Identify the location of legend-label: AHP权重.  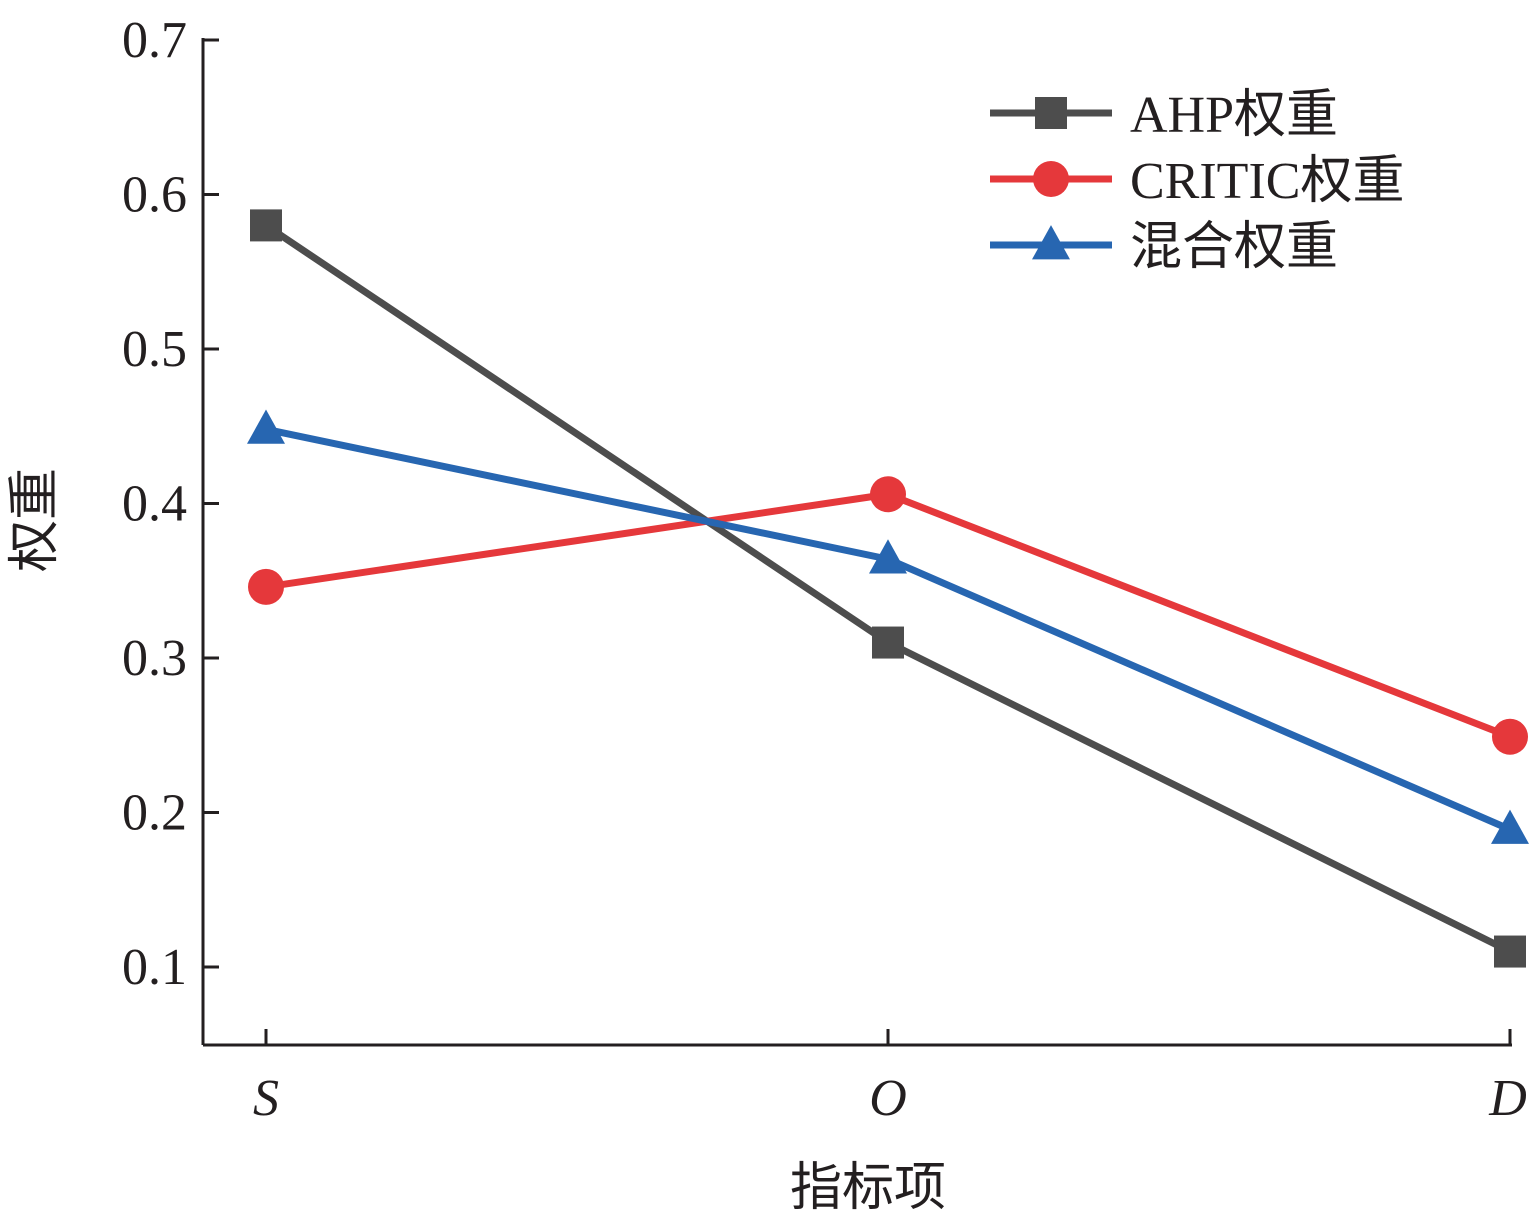
(1234, 115).